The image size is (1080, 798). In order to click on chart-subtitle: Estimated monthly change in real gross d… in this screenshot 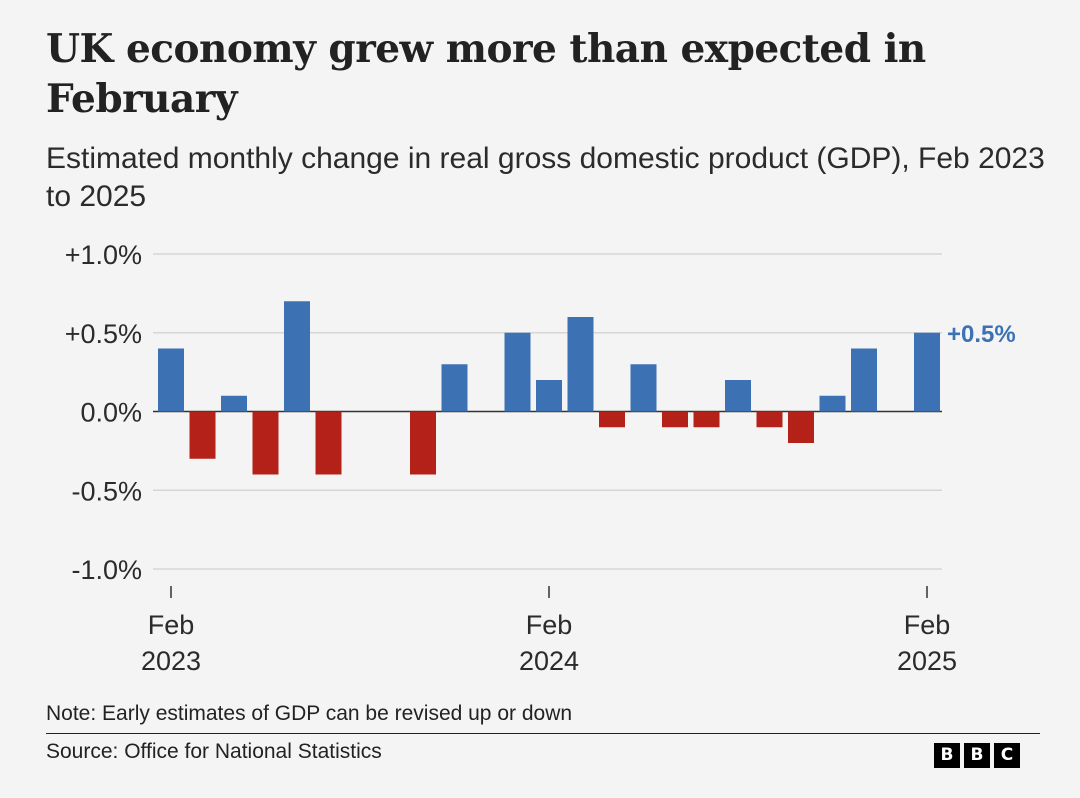, I will do `click(545, 177)`.